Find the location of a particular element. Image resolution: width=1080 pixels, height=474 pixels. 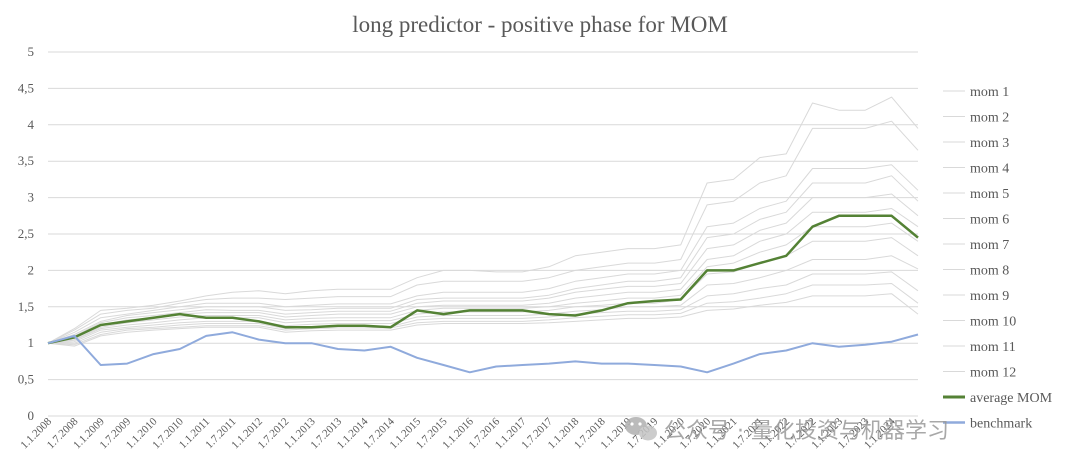

series-line-benchmark is located at coordinates (483, 352).